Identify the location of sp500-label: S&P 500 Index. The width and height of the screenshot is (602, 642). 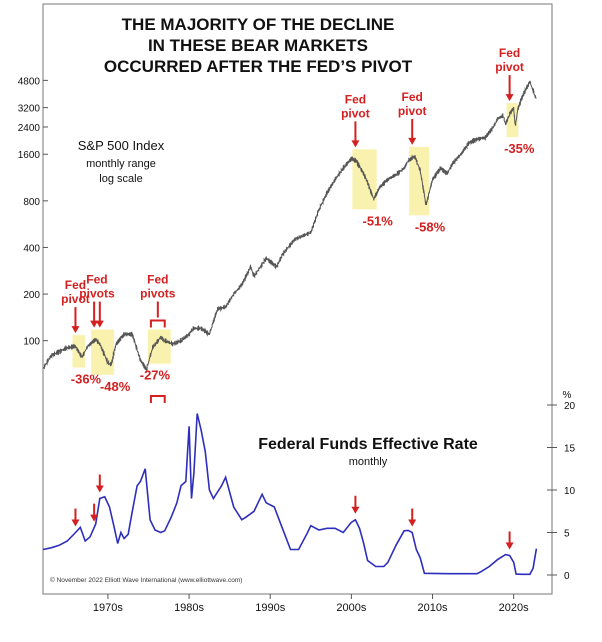
(121, 145).